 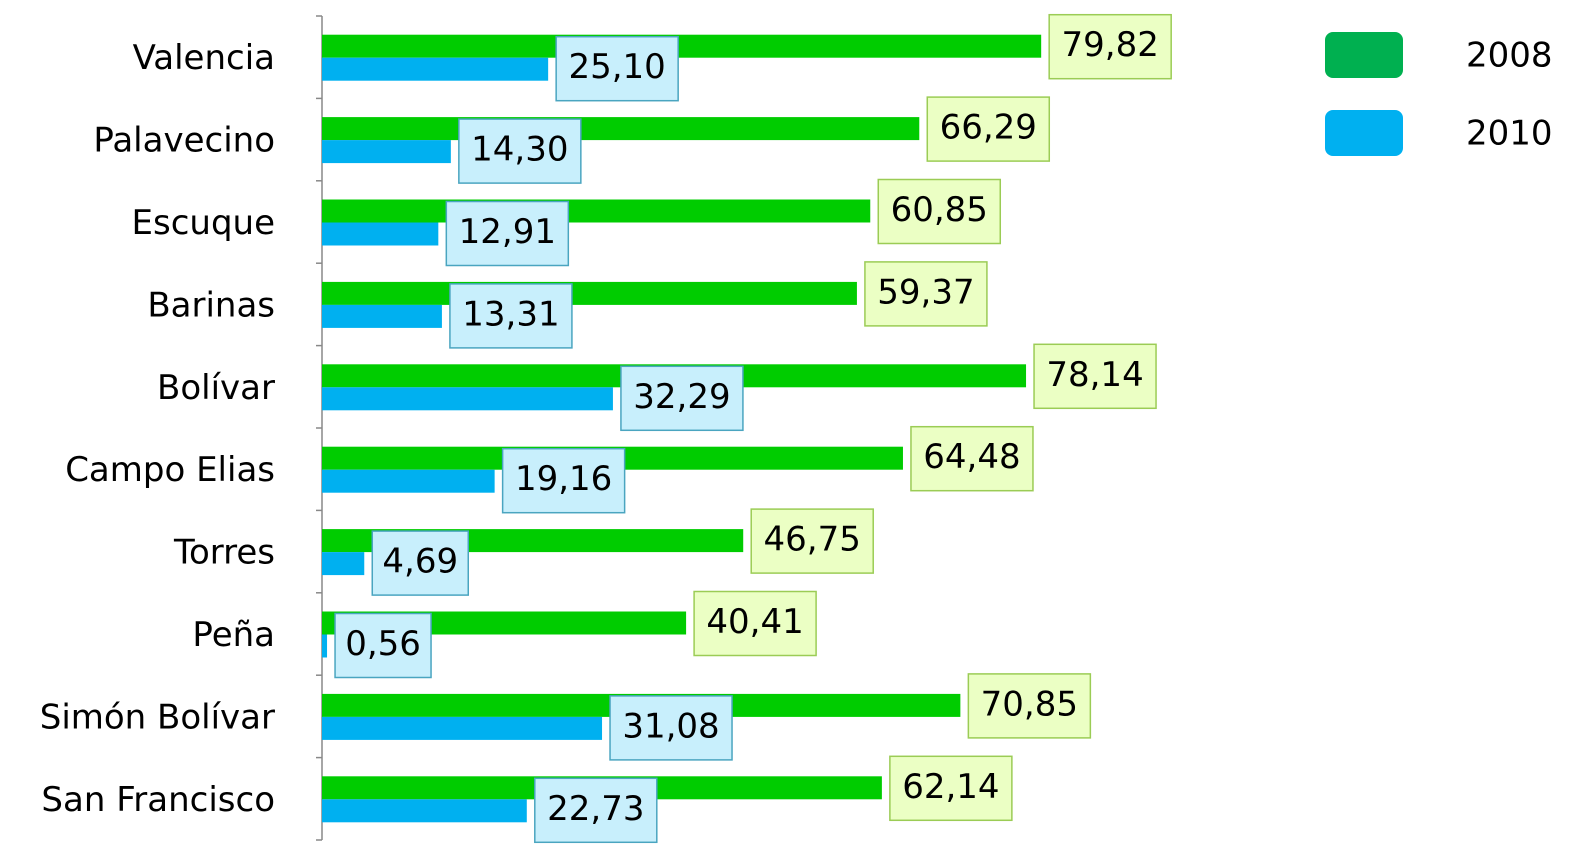 What do you see at coordinates (157, 717) in the screenshot?
I see `category-label: Simón Bolívar` at bounding box center [157, 717].